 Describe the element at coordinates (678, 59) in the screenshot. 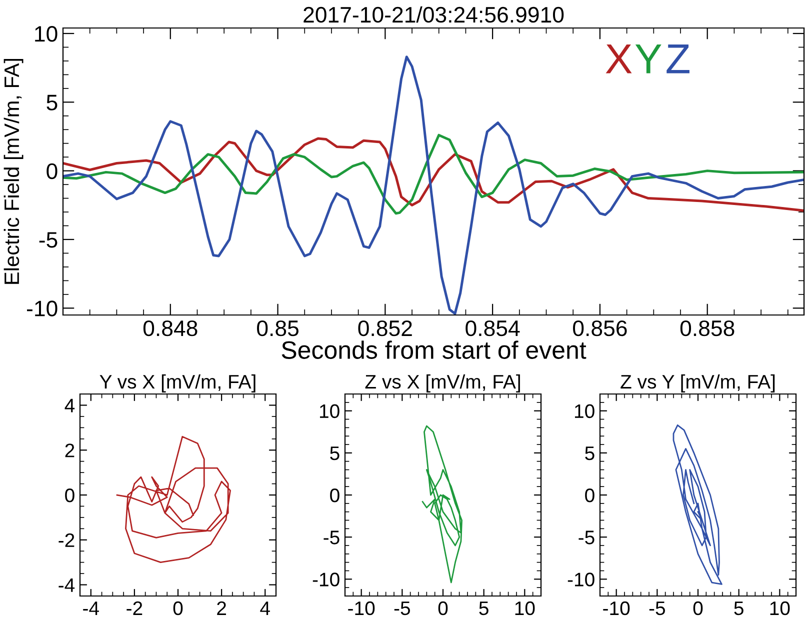

I see `text: Z` at that location.